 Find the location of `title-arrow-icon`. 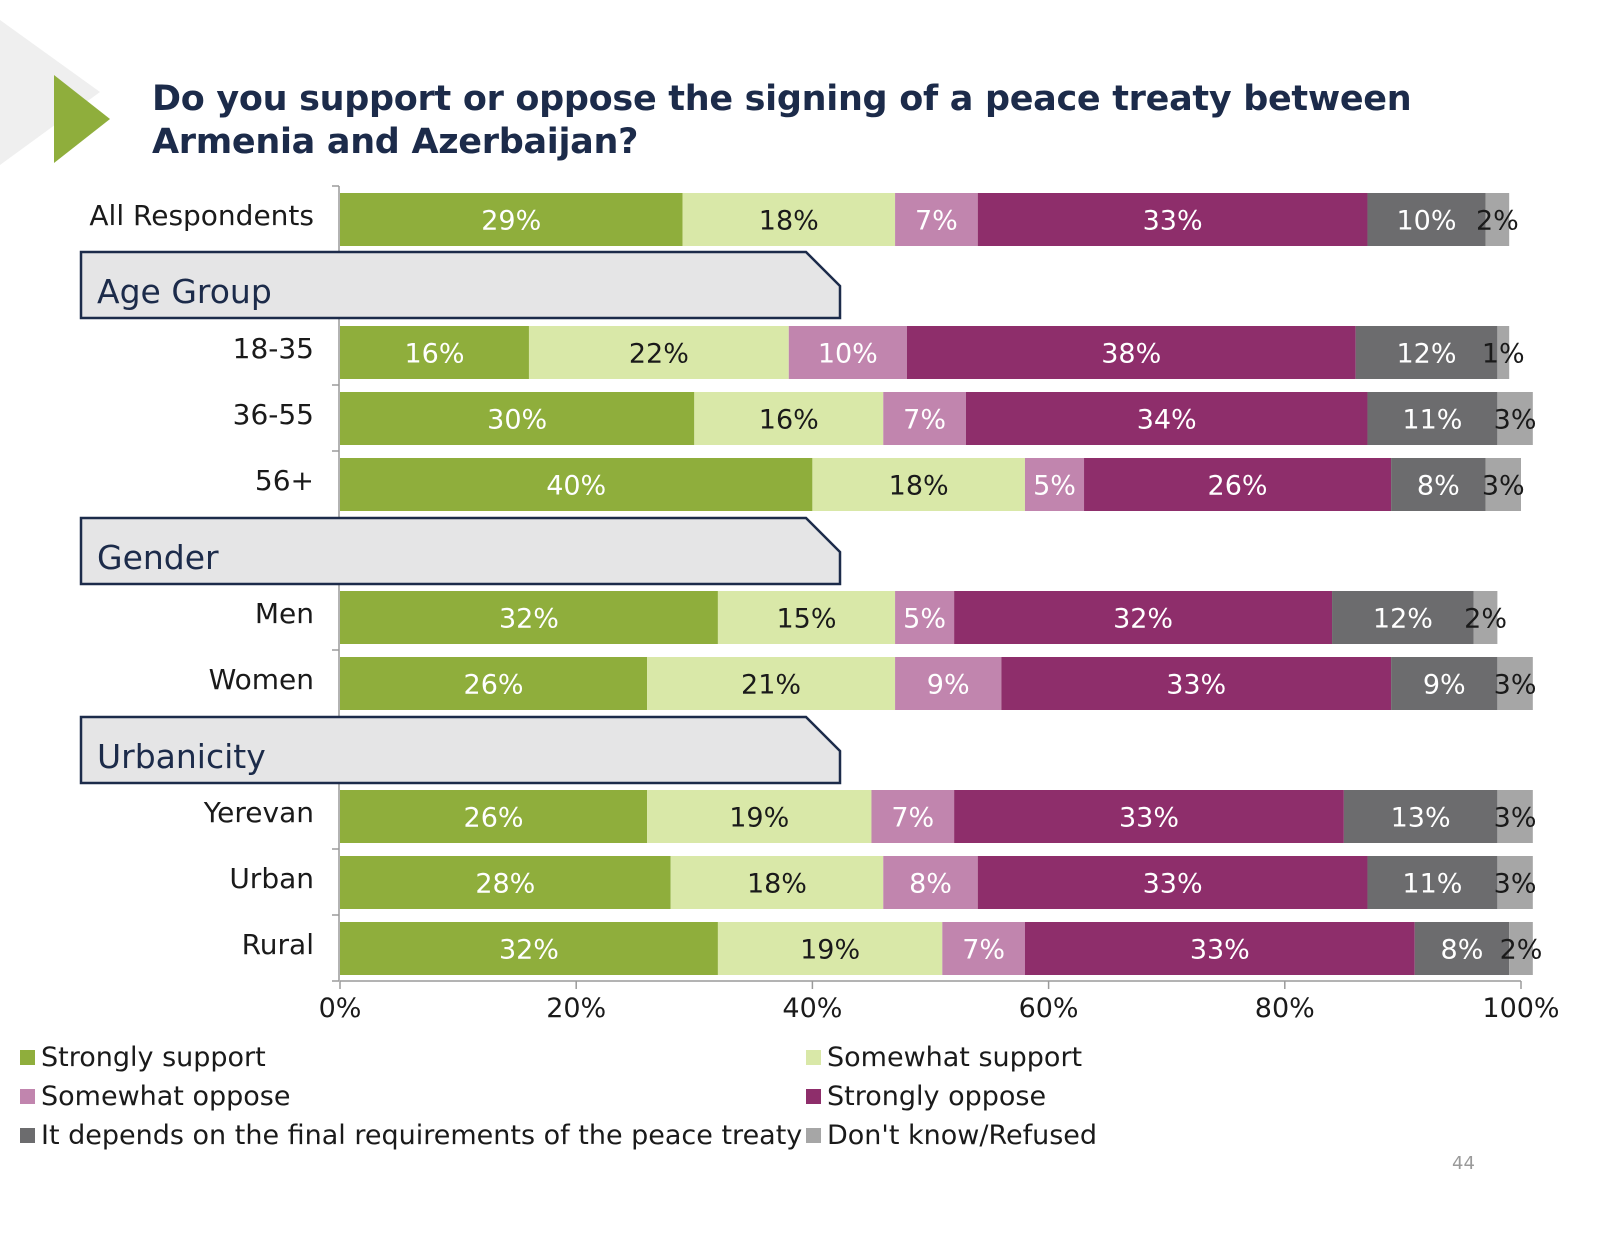

title-arrow-icon is located at coordinates (82, 119).